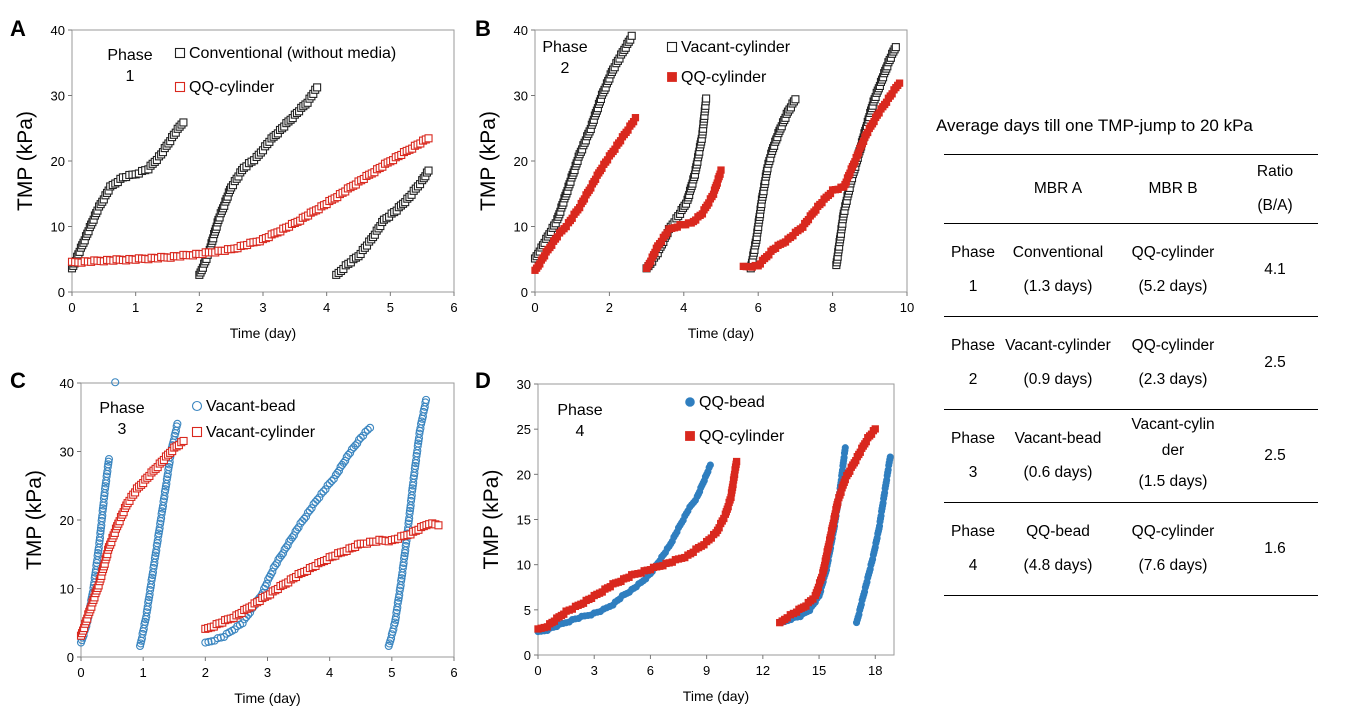  What do you see at coordinates (973, 363) in the screenshot?
I see `phase-cell: Phase 2` at bounding box center [973, 363].